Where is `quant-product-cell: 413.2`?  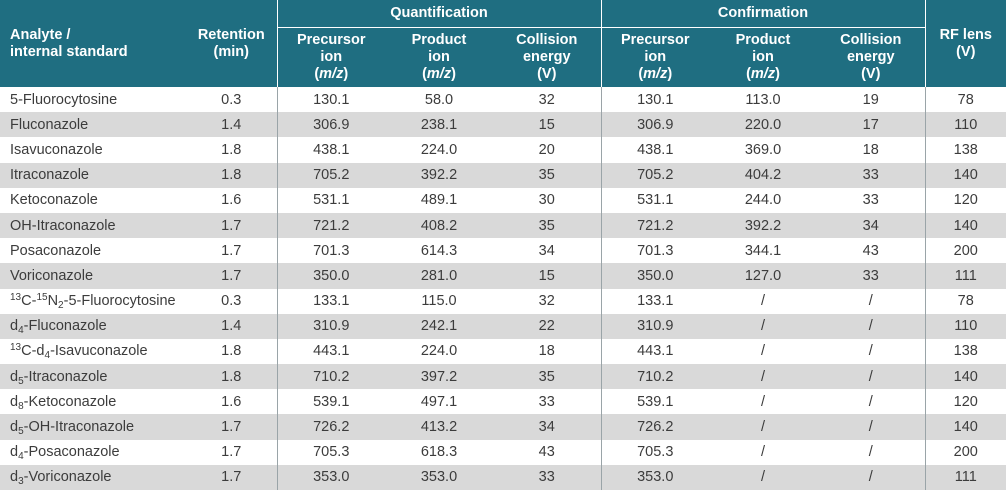 quant-product-cell: 413.2 is located at coordinates (439, 427).